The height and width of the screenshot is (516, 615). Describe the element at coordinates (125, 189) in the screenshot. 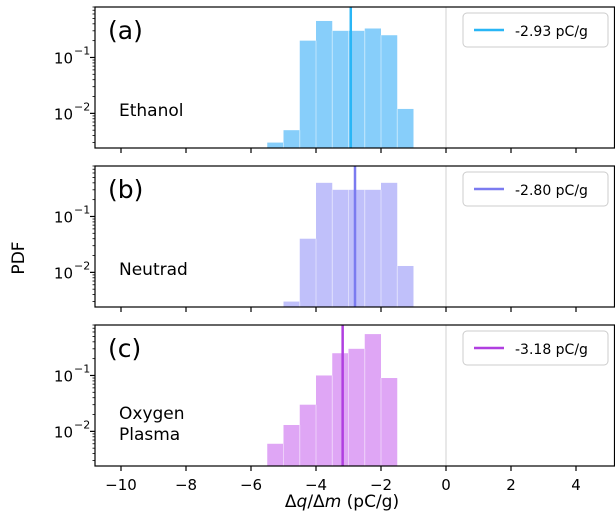

I see `panel-tag: (b)` at that location.